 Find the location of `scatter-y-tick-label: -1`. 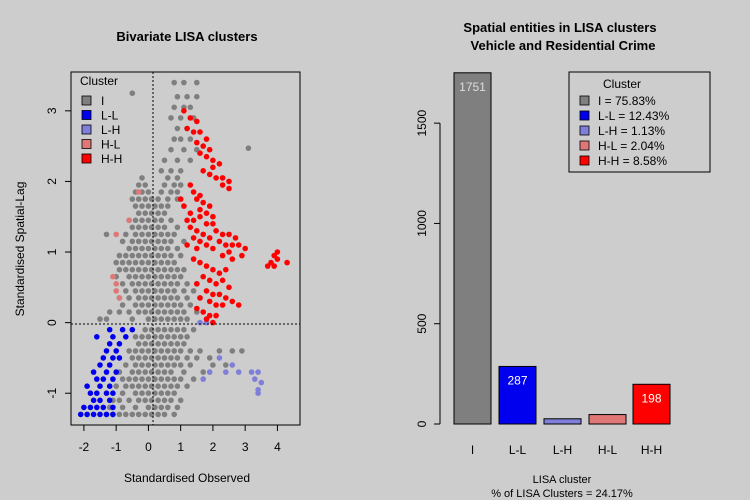

scatter-y-tick-label: -1 is located at coordinates (52, 393).